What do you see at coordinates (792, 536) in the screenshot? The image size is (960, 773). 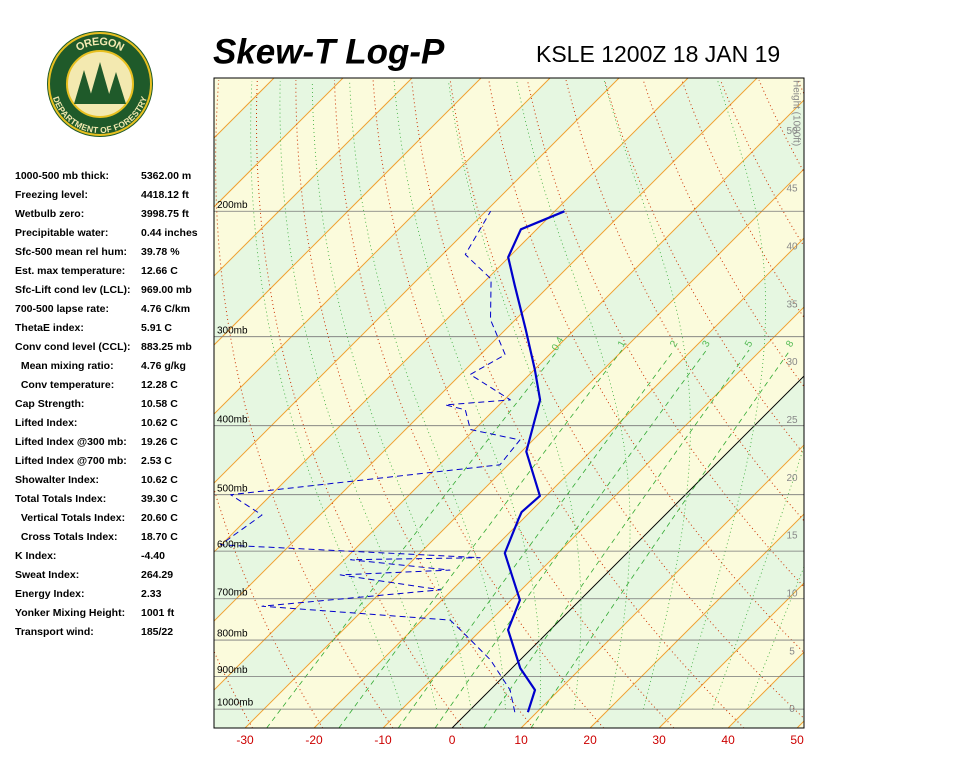 I see `y2-tick-label: 15` at bounding box center [792, 536].